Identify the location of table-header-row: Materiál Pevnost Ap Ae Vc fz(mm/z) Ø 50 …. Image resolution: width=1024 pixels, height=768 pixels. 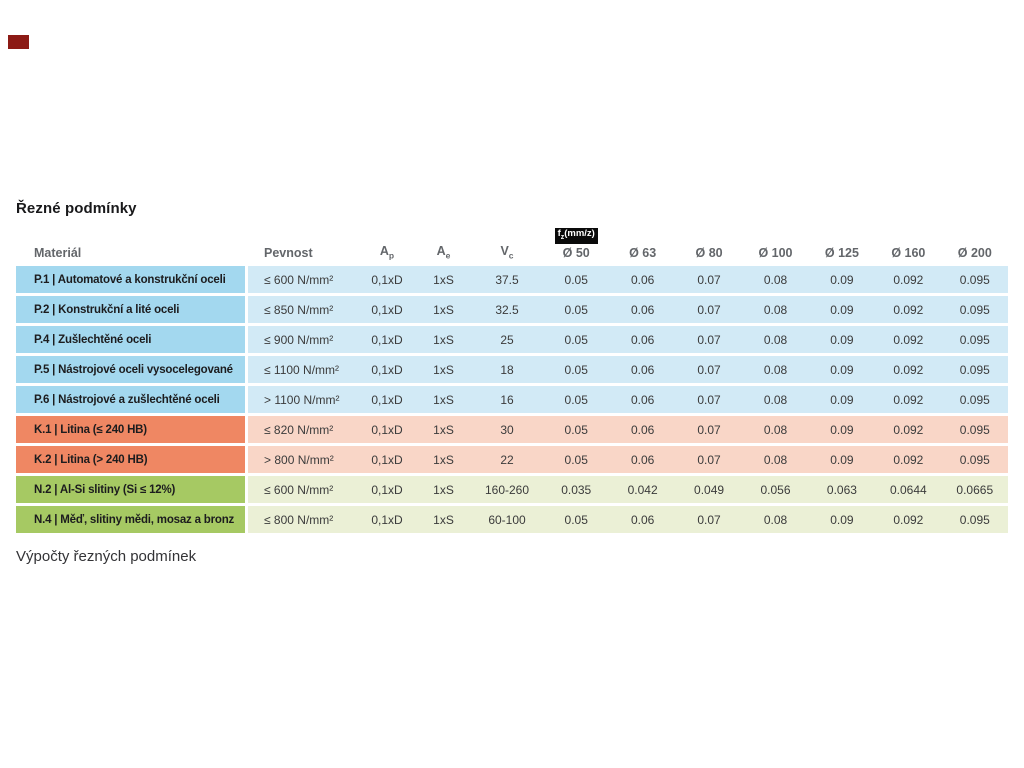
(512, 246).